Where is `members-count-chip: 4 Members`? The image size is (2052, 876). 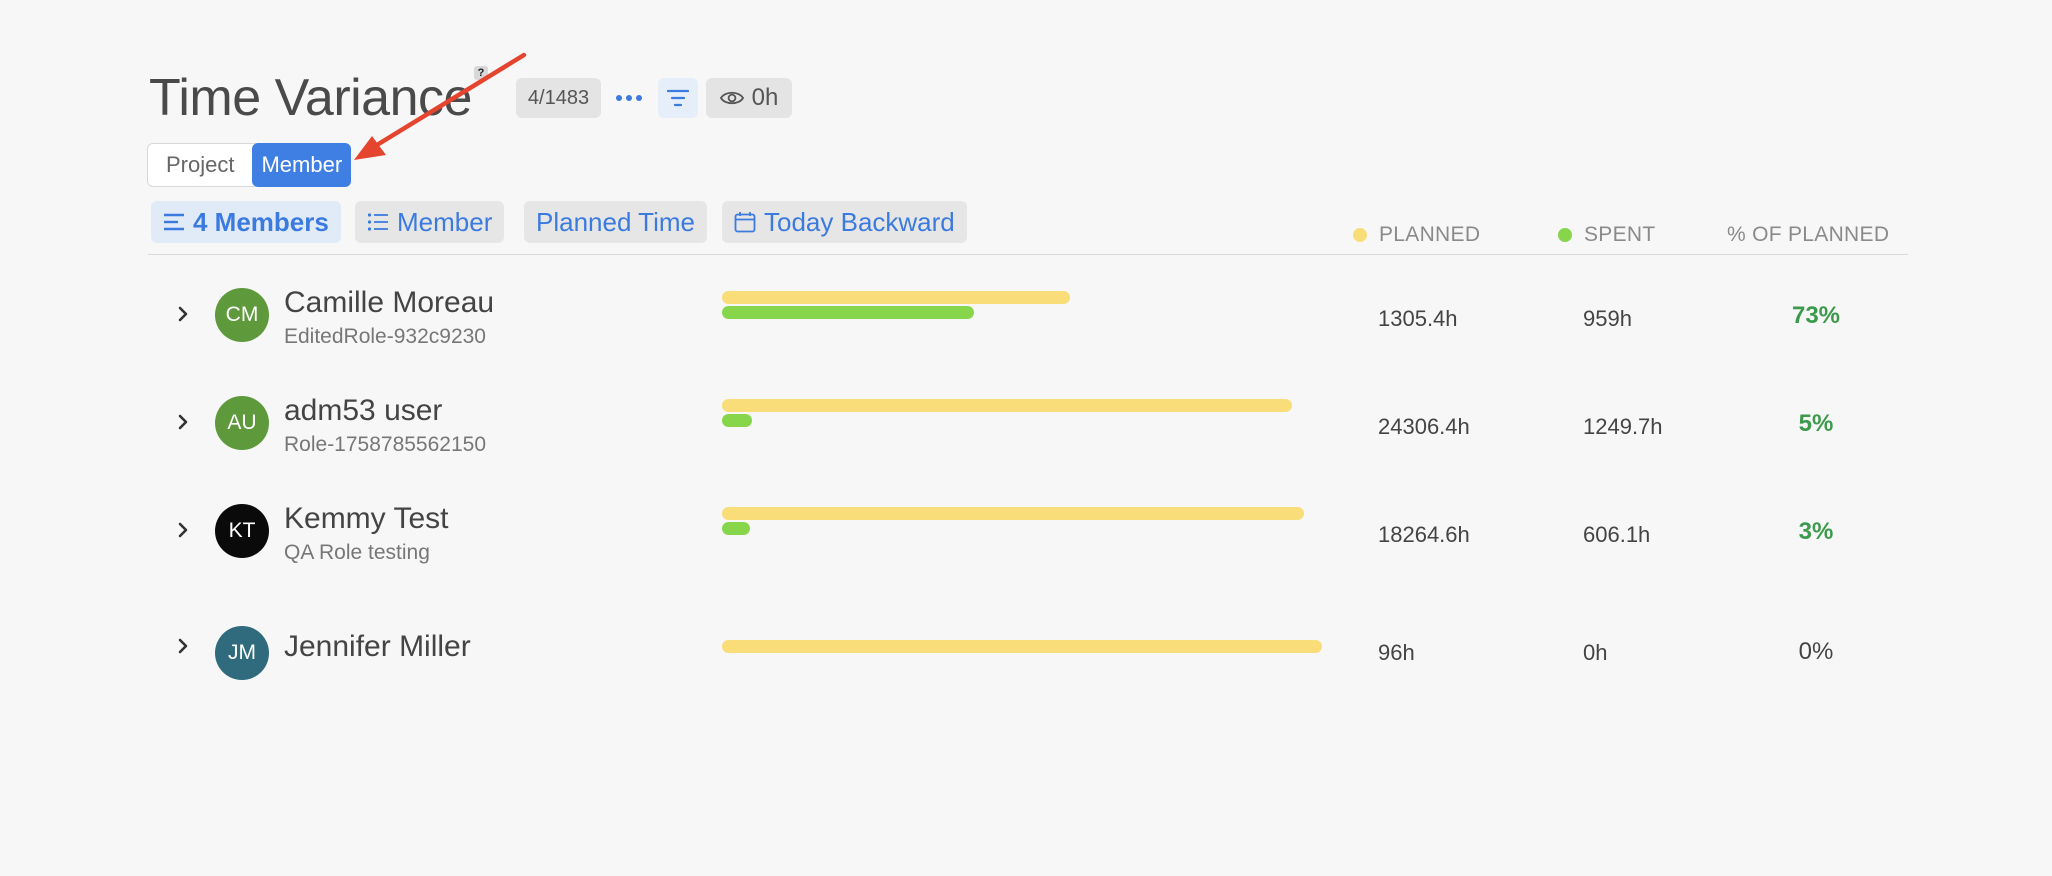
members-count-chip: 4 Members is located at coordinates (246, 222).